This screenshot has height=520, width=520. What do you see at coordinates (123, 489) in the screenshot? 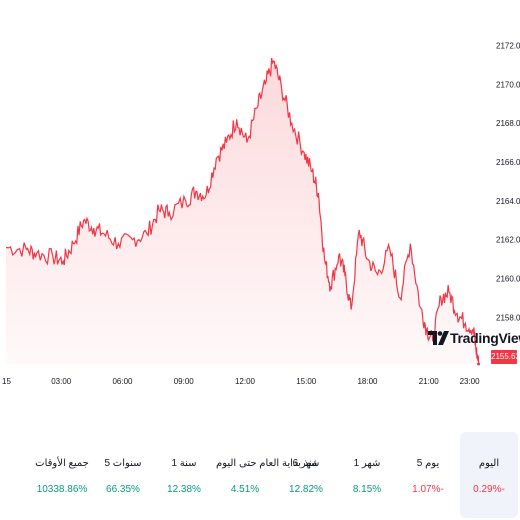
I see `performance-period-value: 66.35%` at bounding box center [123, 489].